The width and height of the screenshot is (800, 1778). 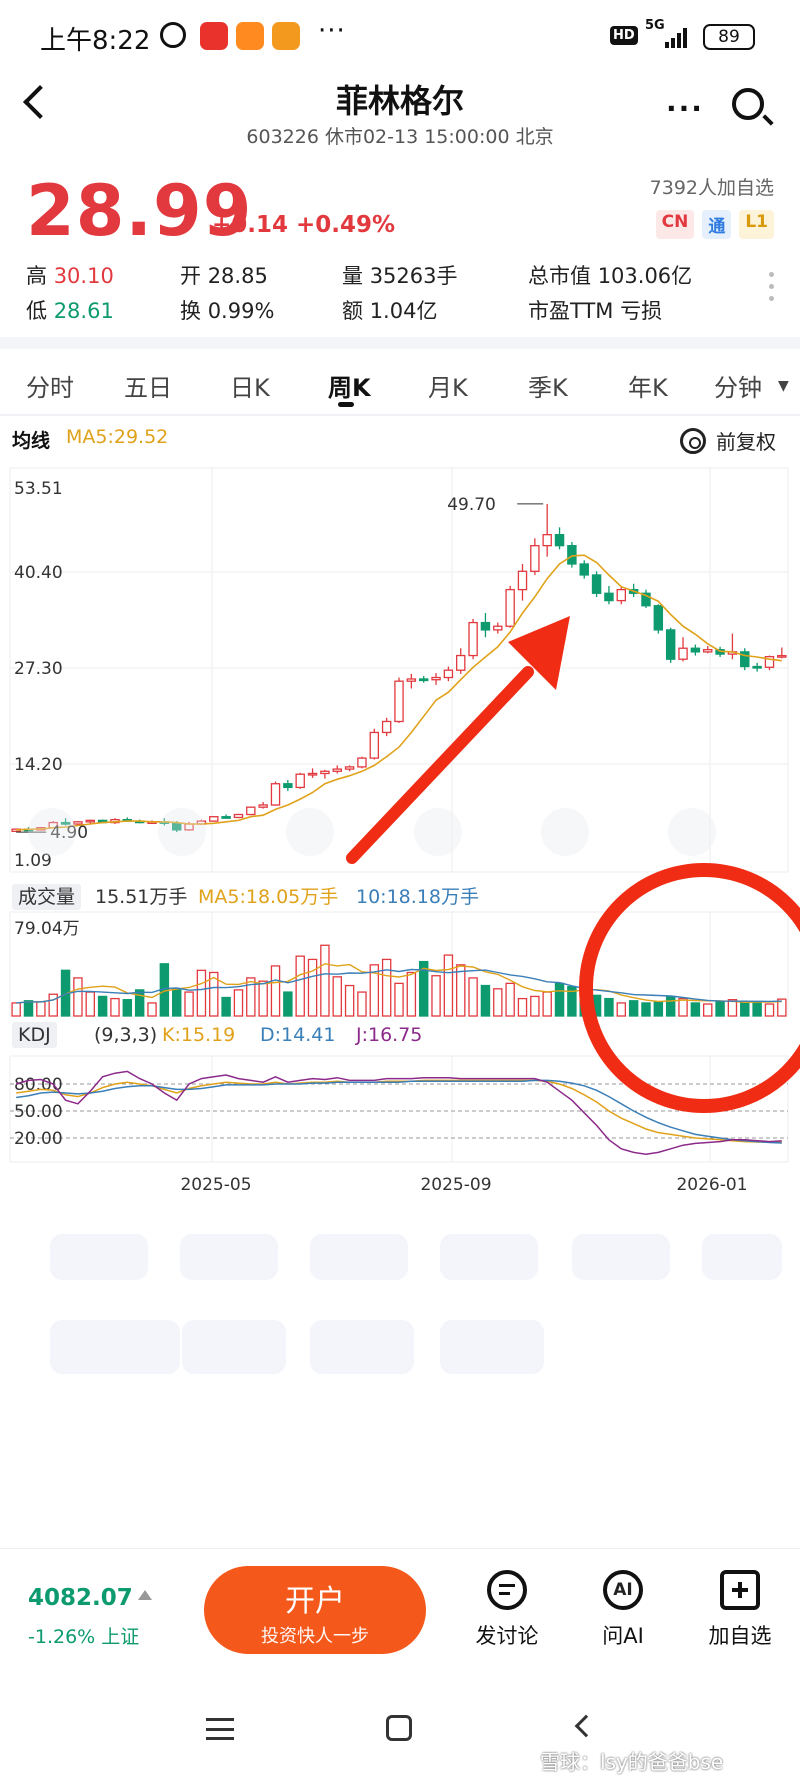 What do you see at coordinates (400, 137) in the screenshot?
I see `stock-subtitle: 603226 休市02-13 15:00:00 北京` at bounding box center [400, 137].